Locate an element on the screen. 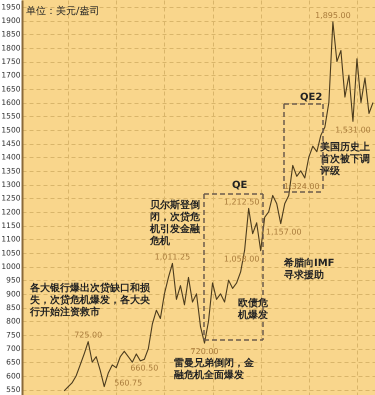 Image resolution: width=375 pixels, height=395 pixels. data-label: 720.00 is located at coordinates (204, 351).